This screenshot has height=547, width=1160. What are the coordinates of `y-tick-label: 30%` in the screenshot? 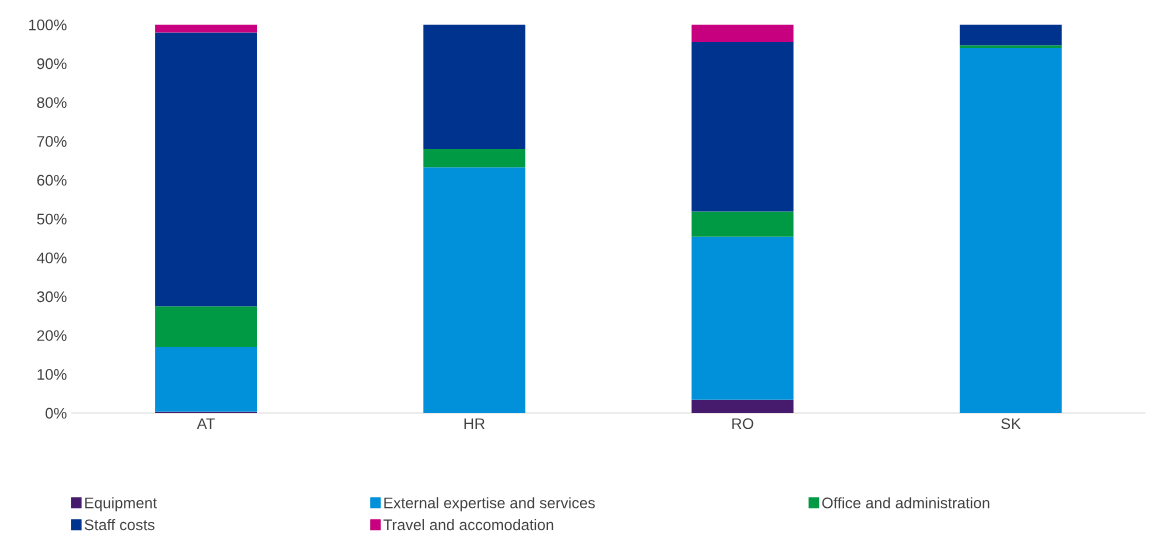 It's located at (52, 297).